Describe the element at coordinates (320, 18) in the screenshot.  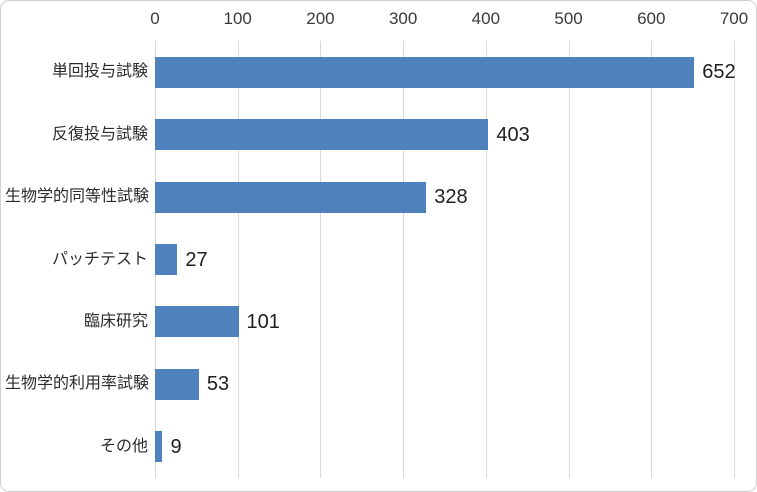
I see `x-axis-tick-label: 200` at that location.